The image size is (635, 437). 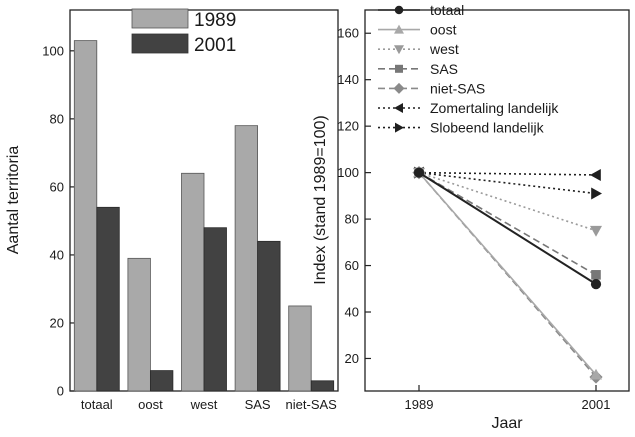 What do you see at coordinates (399, 29) in the screenshot?
I see `legend-marker-oost` at bounding box center [399, 29].